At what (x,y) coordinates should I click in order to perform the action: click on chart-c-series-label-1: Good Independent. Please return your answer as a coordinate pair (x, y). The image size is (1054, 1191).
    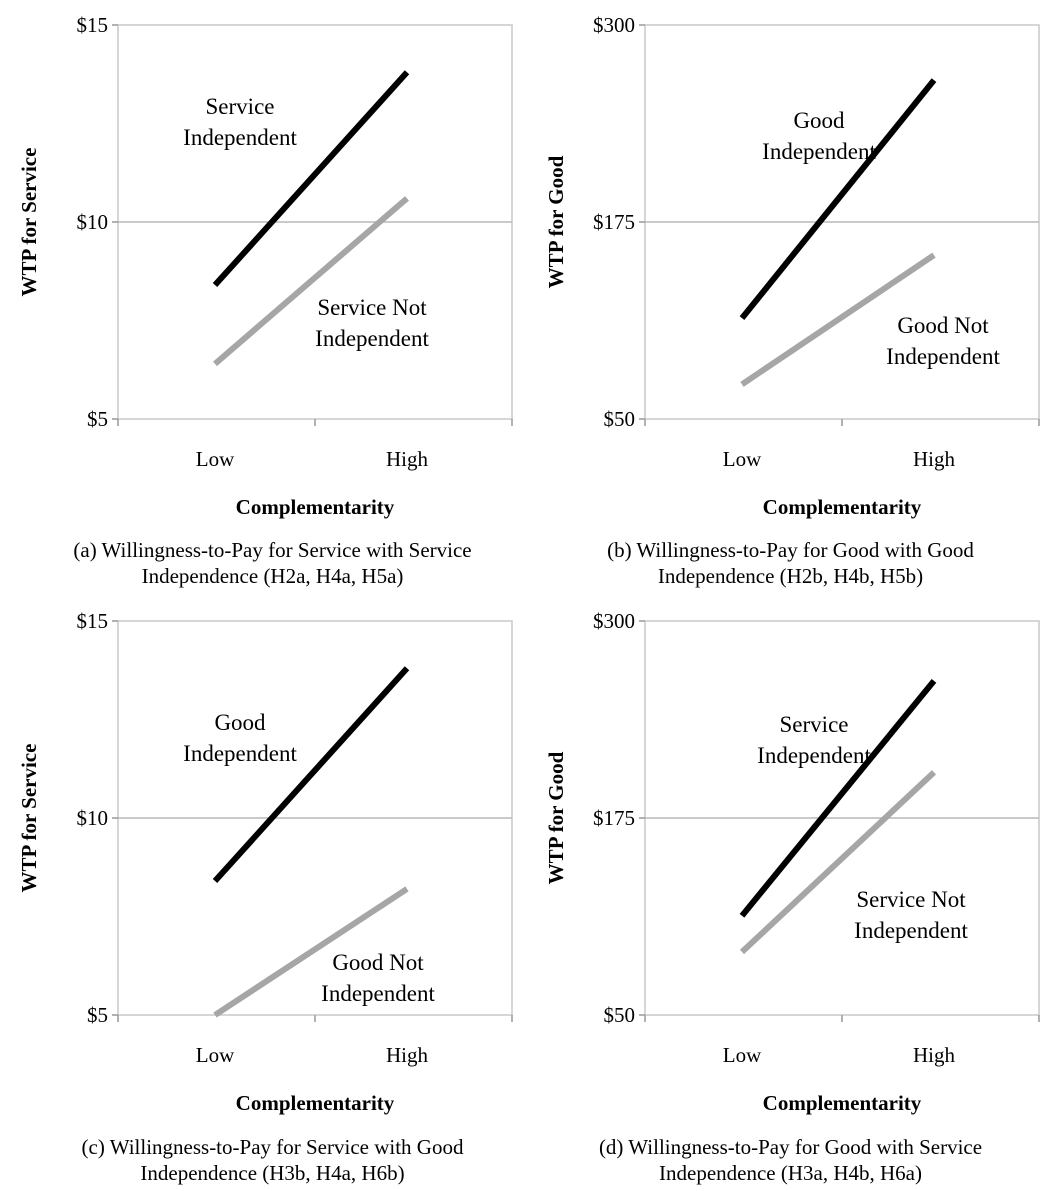
    Looking at the image, I should click on (240, 738).